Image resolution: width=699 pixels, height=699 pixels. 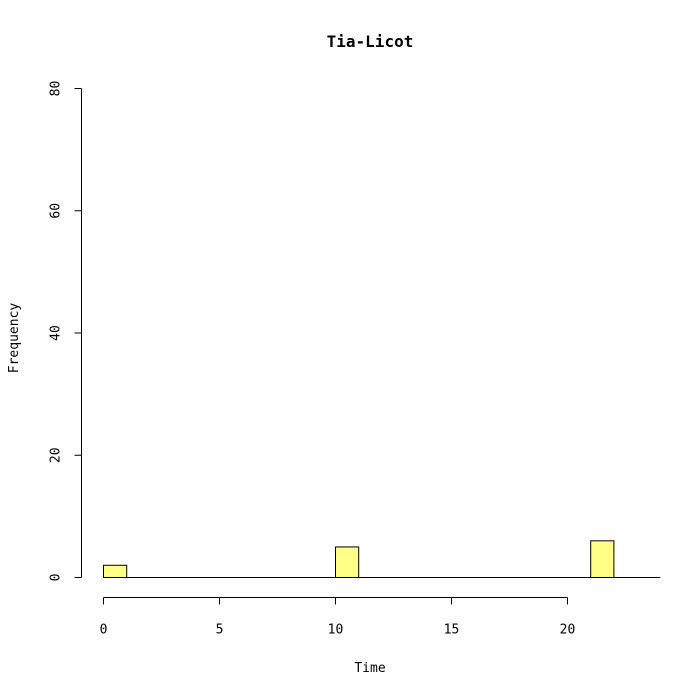 What do you see at coordinates (56, 89) in the screenshot?
I see `y-tick-label: 80` at bounding box center [56, 89].